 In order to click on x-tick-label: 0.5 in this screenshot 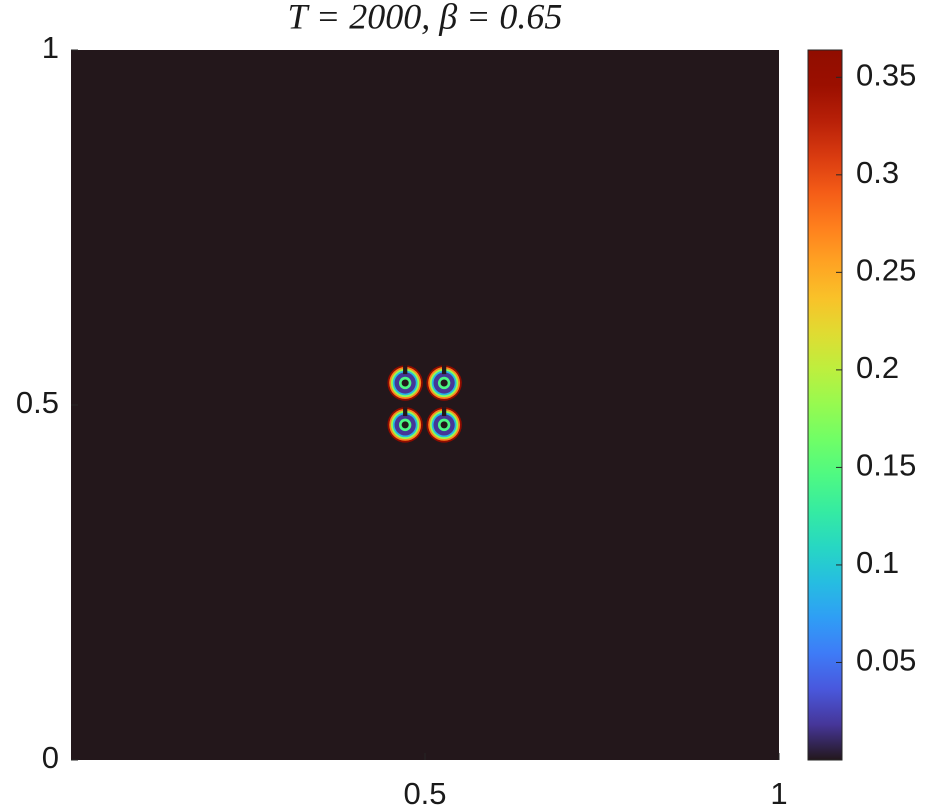, I will do `click(424, 793)`.